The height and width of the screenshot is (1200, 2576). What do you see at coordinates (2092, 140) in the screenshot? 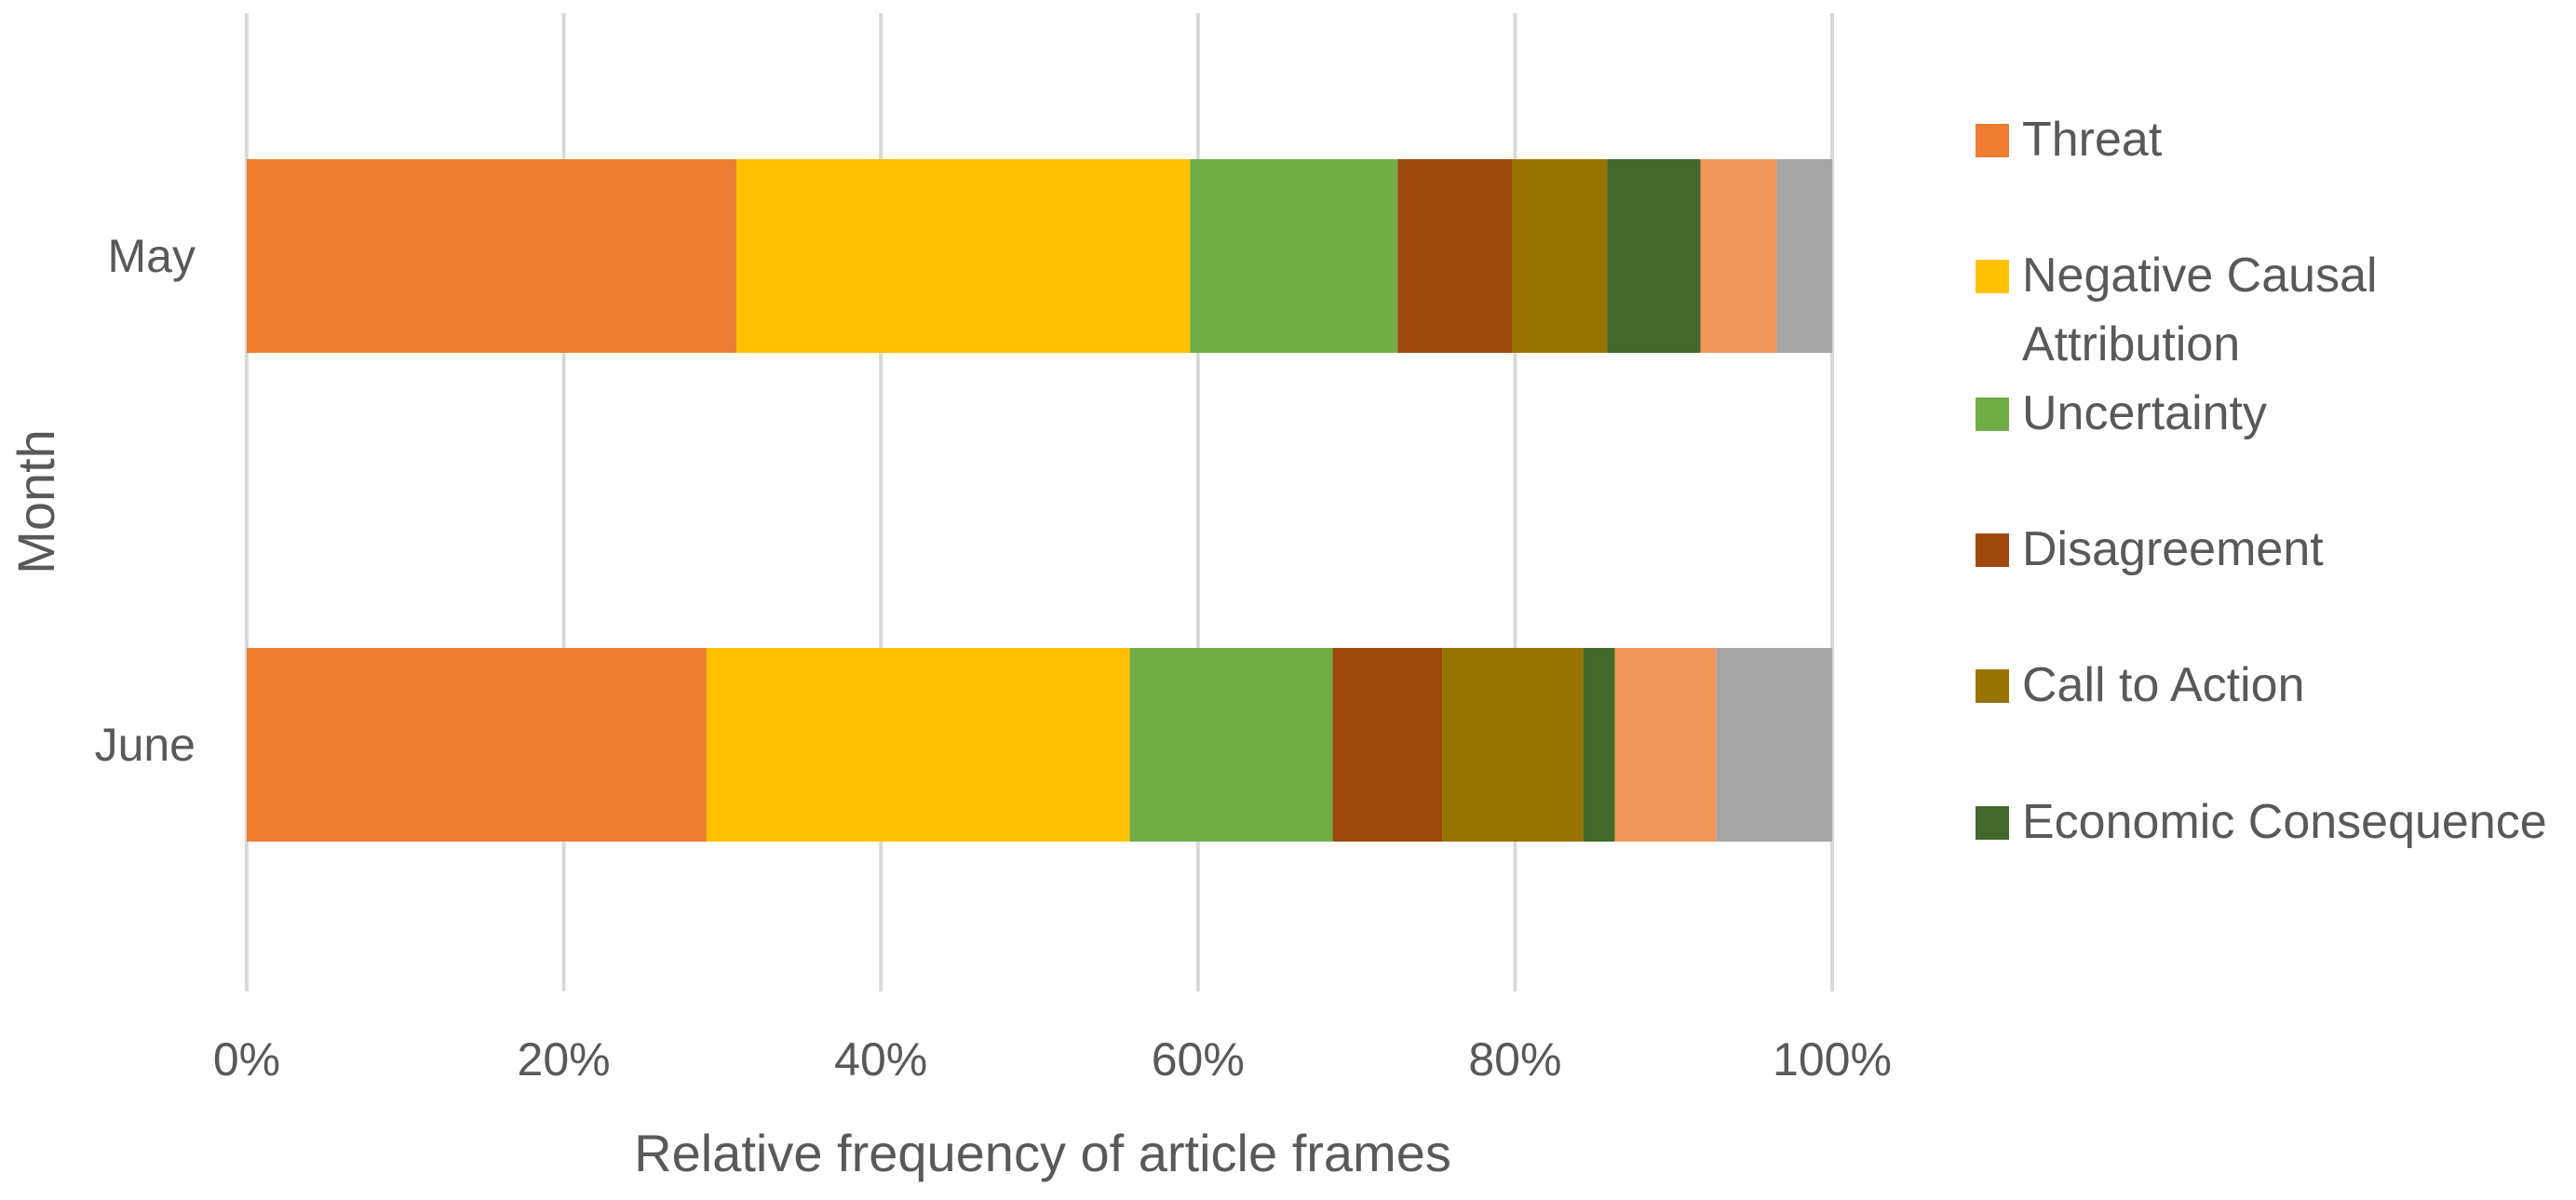
I see `legend-label: Threat` at bounding box center [2092, 140].